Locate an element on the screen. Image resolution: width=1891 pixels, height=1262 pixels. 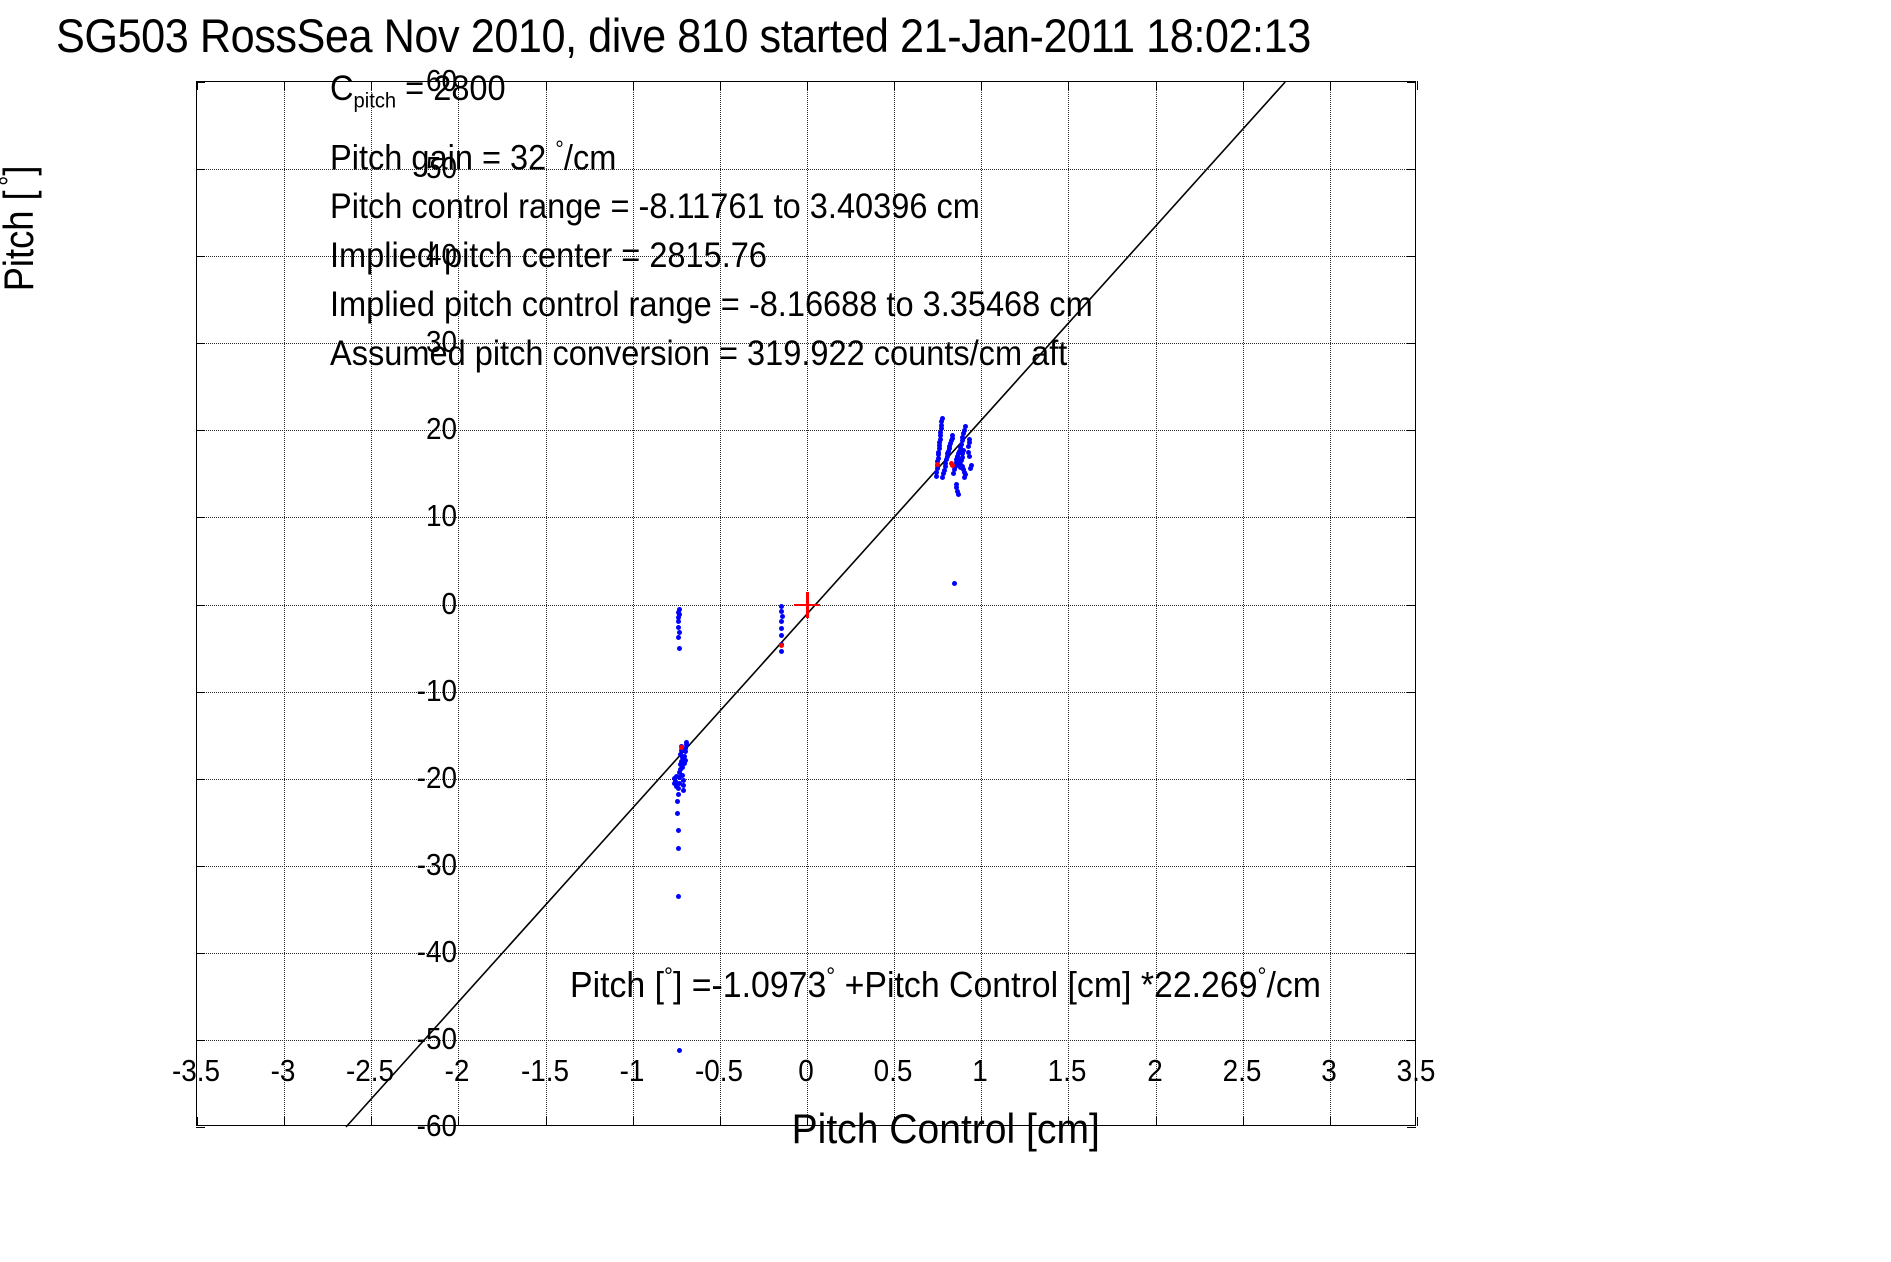
y-tick-label: 60 is located at coordinates (441, 80).